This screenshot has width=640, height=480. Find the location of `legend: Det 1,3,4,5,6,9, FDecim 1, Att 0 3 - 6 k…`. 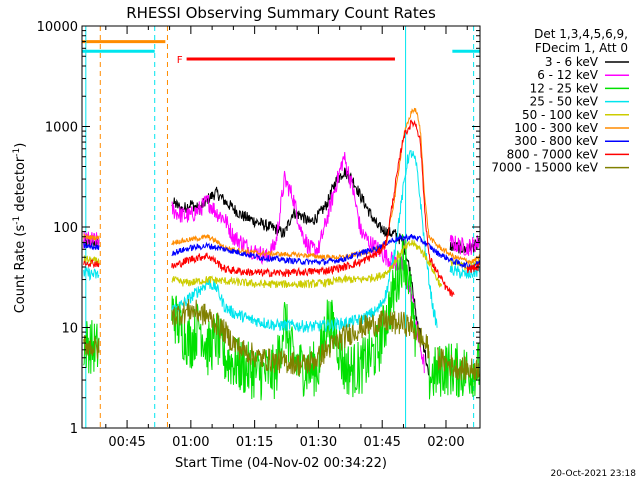

legend: Det 1,3,4,5,6,9, FDecim 1, Att 0 3 - 6 k… is located at coordinates (560, 101).